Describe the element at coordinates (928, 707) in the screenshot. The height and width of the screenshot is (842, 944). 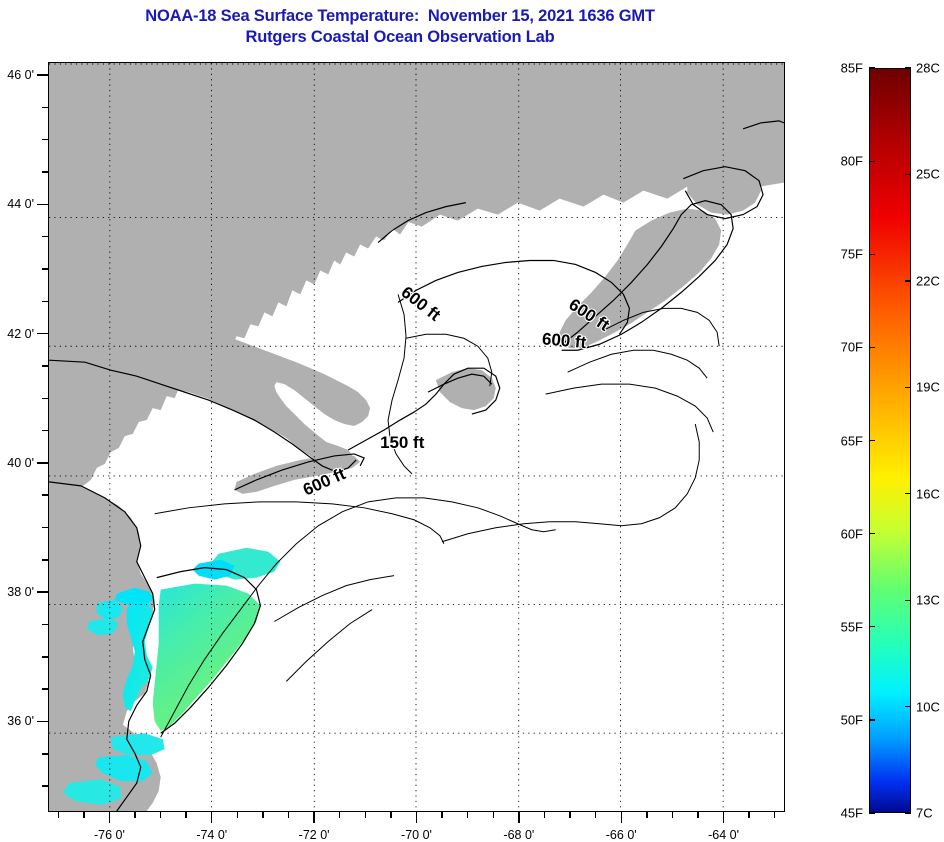
I see `colorbar-label-celsius-6: 10C` at that location.